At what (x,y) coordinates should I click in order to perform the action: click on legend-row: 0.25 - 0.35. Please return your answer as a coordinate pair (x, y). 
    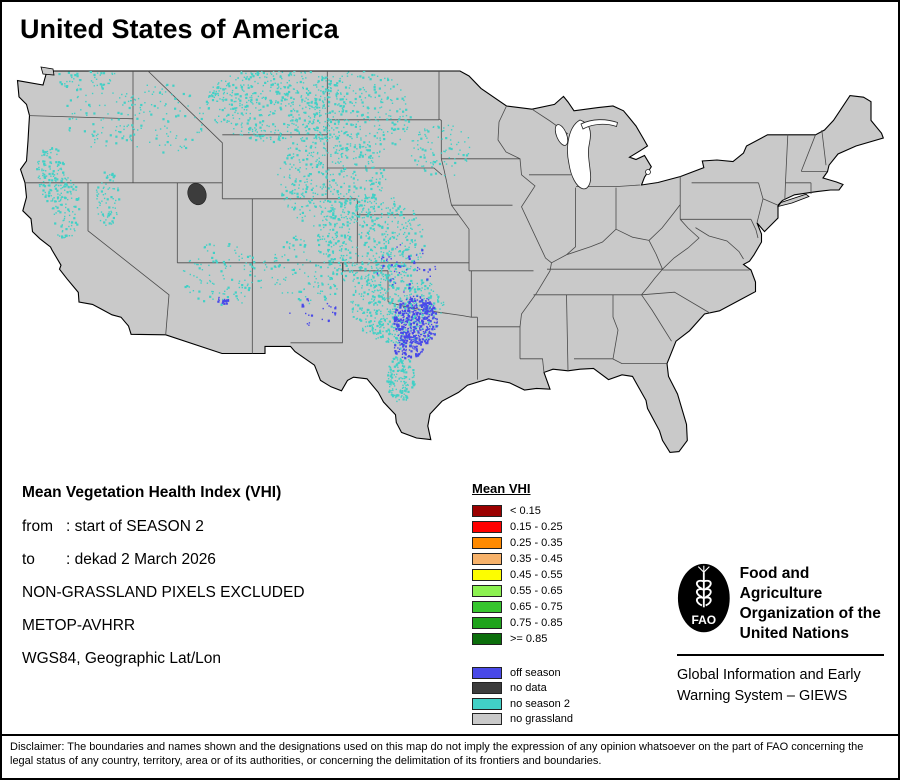
    Looking at the image, I should click on (522, 543).